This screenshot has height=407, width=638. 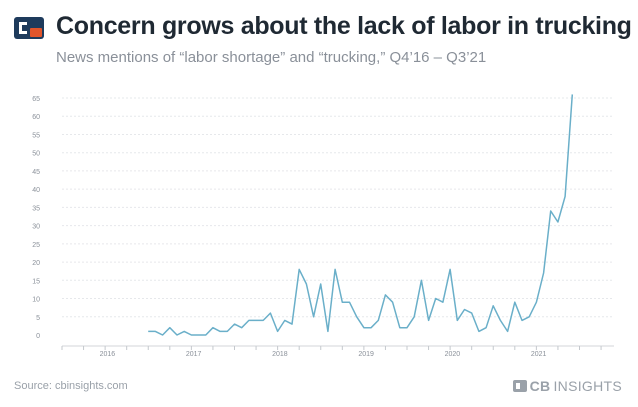 I want to click on y-tick-label-0: 0, so click(x=38, y=336).